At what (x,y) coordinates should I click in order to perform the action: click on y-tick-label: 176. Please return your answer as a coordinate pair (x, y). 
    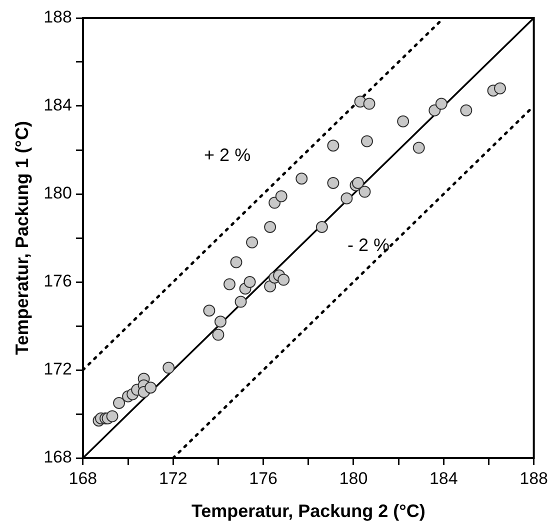
    Looking at the image, I should click on (58, 281).